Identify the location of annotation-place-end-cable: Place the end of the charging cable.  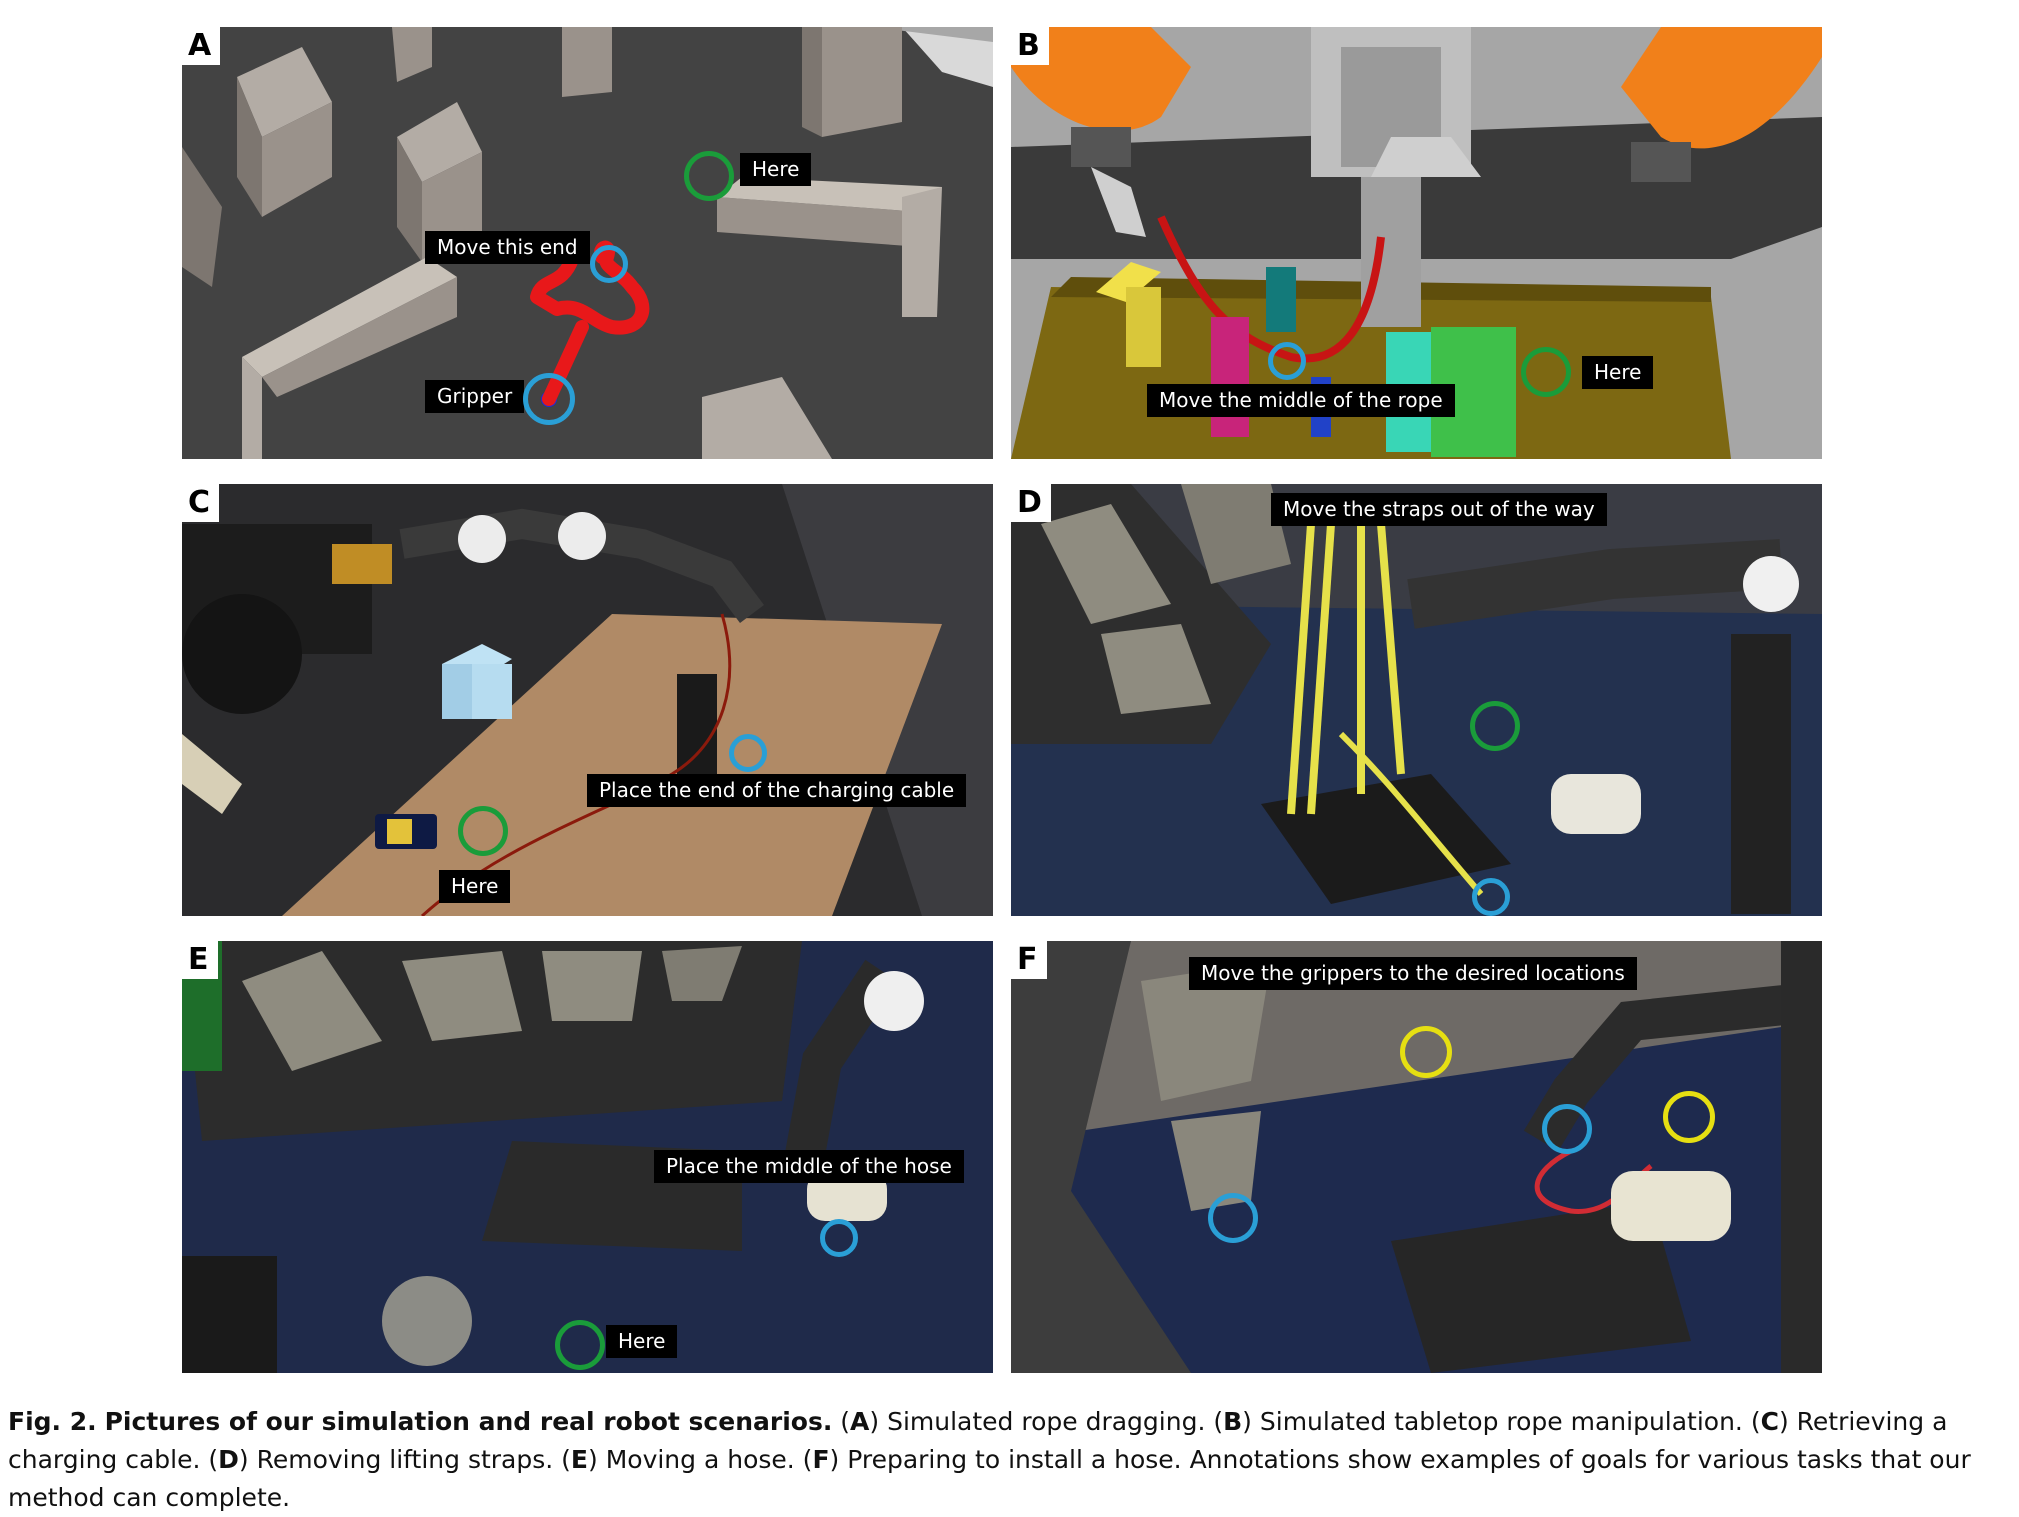
(777, 790).